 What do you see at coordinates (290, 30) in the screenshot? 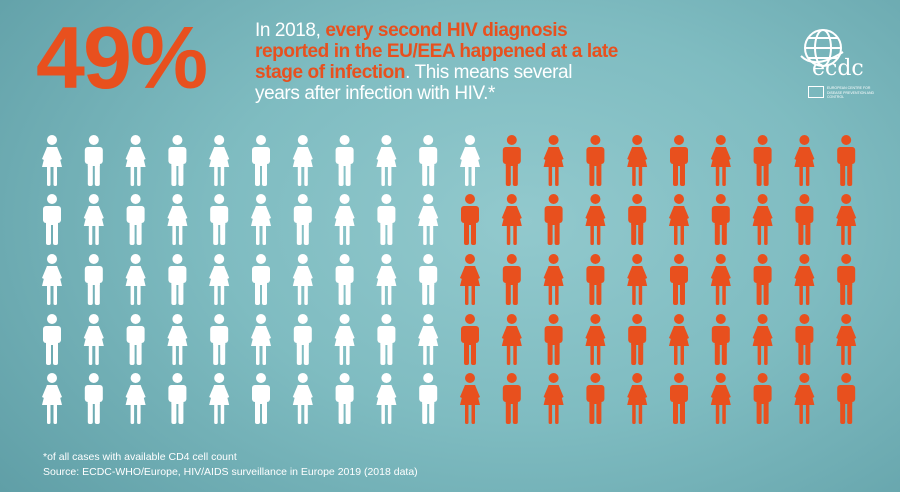
I see `headline-segment: In 2018,` at bounding box center [290, 30].